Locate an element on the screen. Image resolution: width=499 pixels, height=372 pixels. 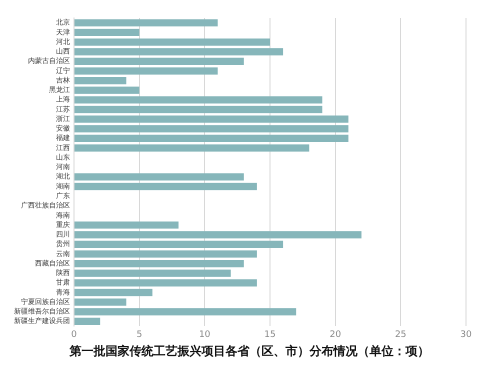
x-tick-label: 25 is located at coordinates (400, 335).